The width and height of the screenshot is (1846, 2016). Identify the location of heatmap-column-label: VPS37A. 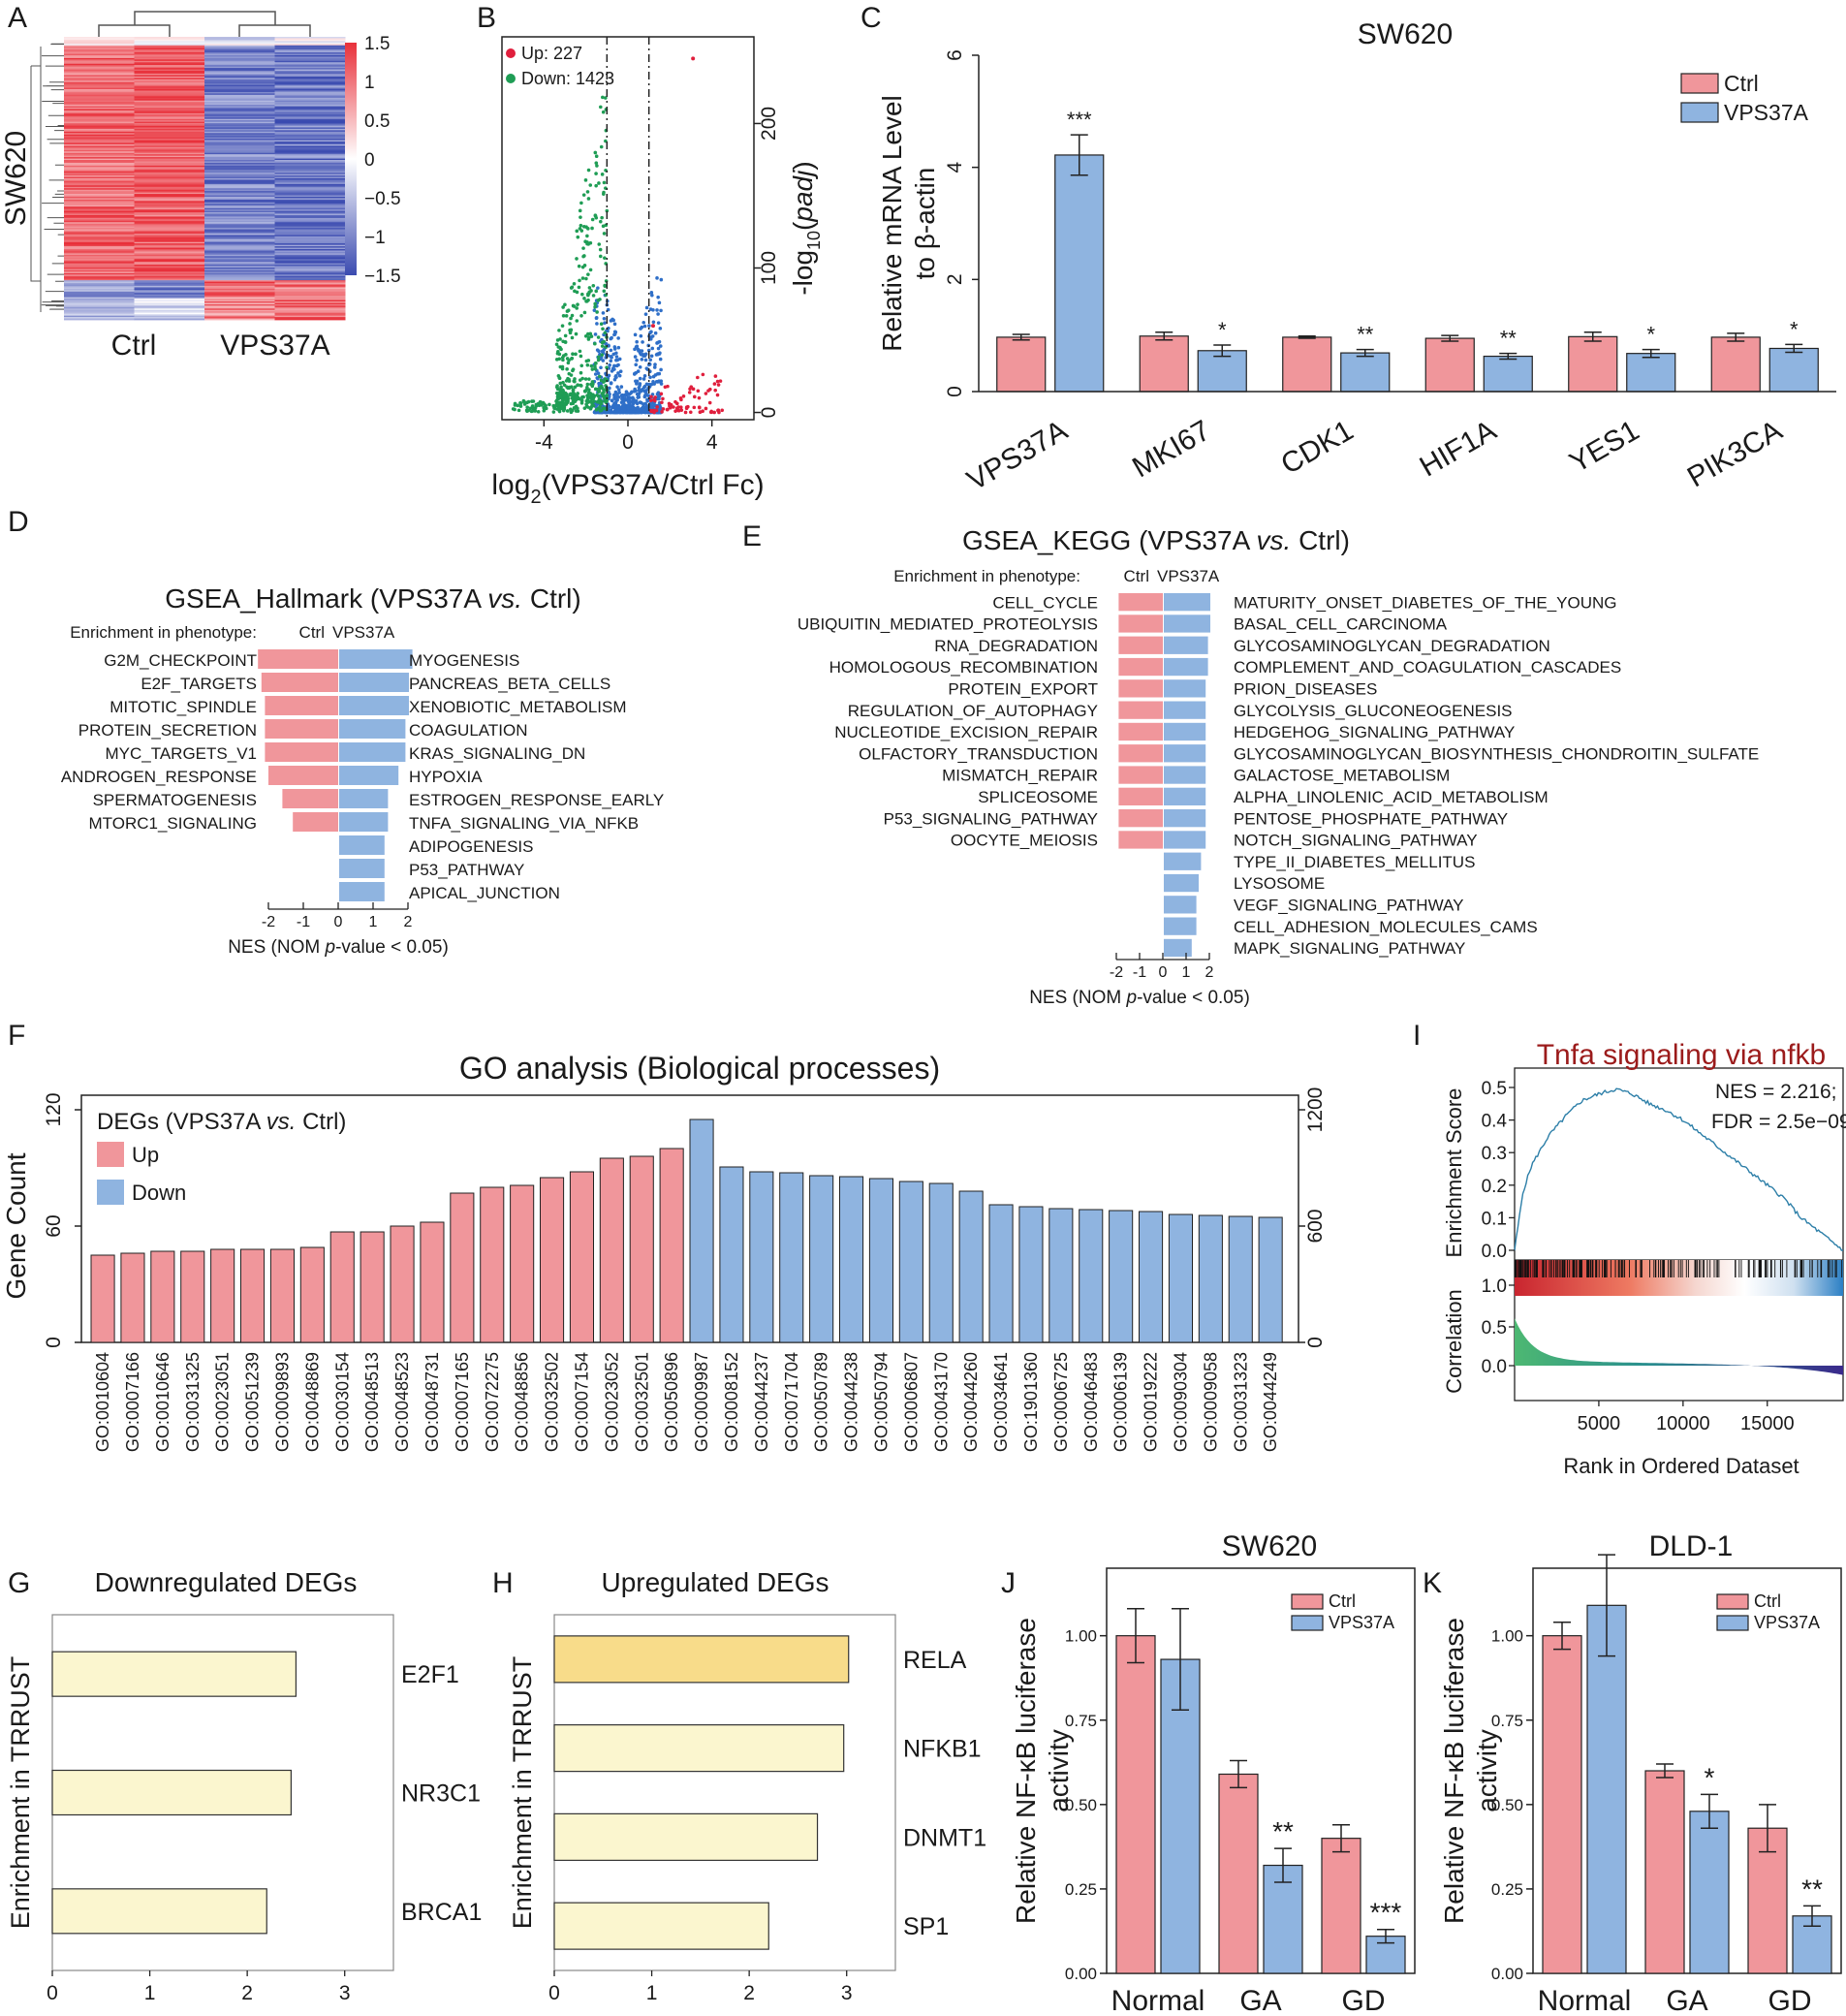
(274, 346).